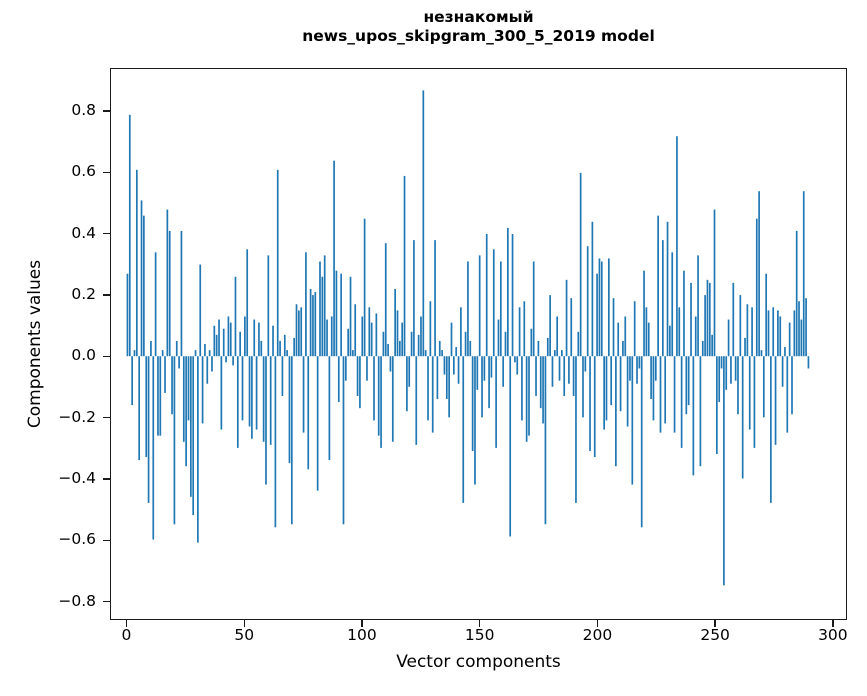 This screenshot has width=867, height=696. I want to click on x-tick-label: 250, so click(715, 635).